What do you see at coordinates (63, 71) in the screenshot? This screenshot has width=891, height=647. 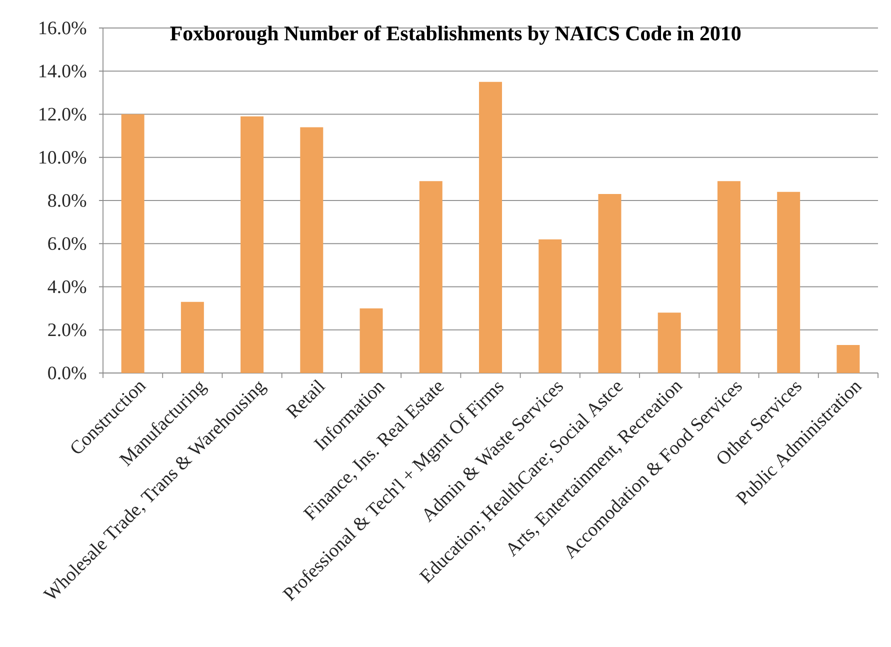 I see `y-tick-label: 14.0%` at bounding box center [63, 71].